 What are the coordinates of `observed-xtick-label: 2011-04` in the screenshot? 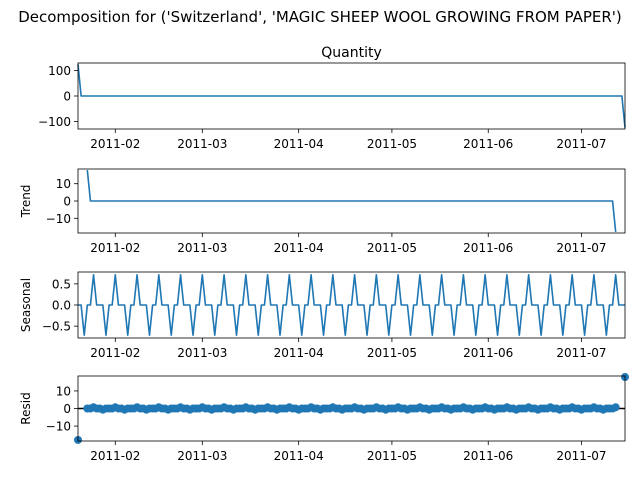 It's located at (299, 144).